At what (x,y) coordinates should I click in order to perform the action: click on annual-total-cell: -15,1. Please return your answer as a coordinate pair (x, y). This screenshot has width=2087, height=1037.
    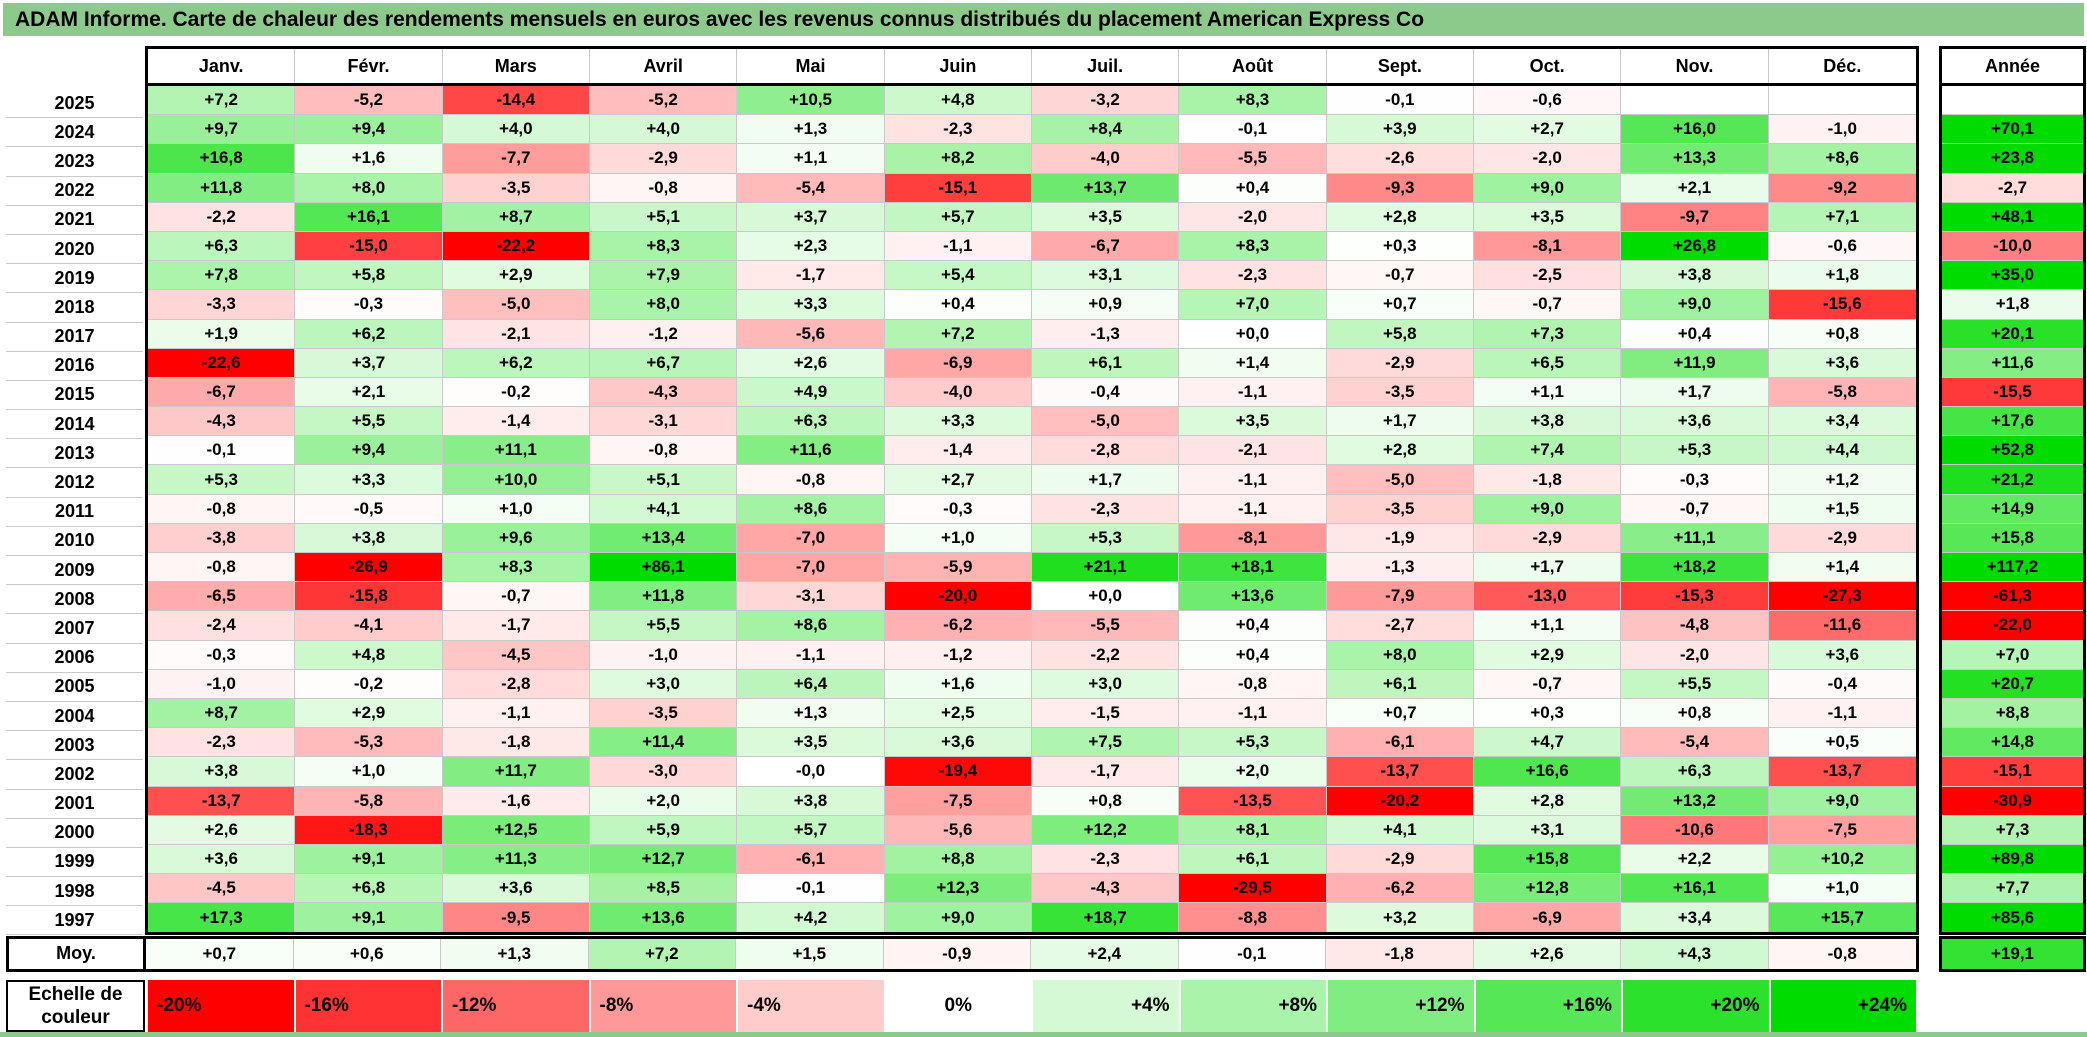
    Looking at the image, I should click on (2012, 772).